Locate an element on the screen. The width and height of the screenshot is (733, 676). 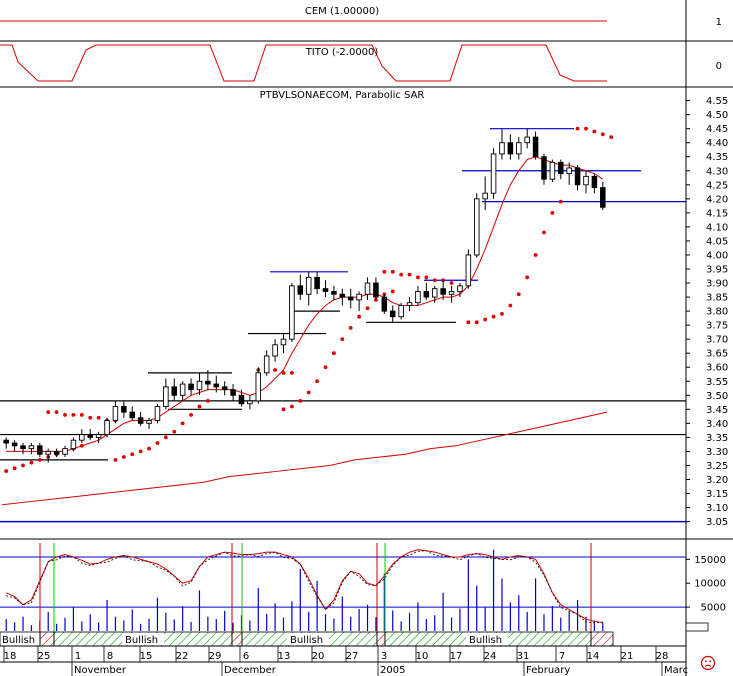
x-tick-label: 17 is located at coordinates (456, 656).